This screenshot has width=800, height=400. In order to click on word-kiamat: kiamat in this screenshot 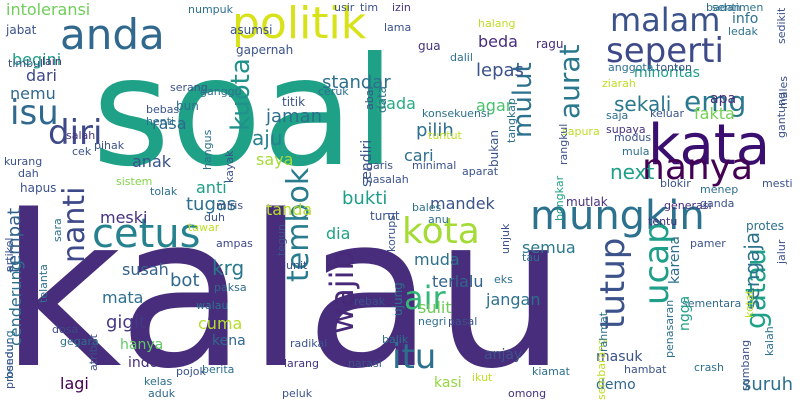, I will do `click(551, 371)`.